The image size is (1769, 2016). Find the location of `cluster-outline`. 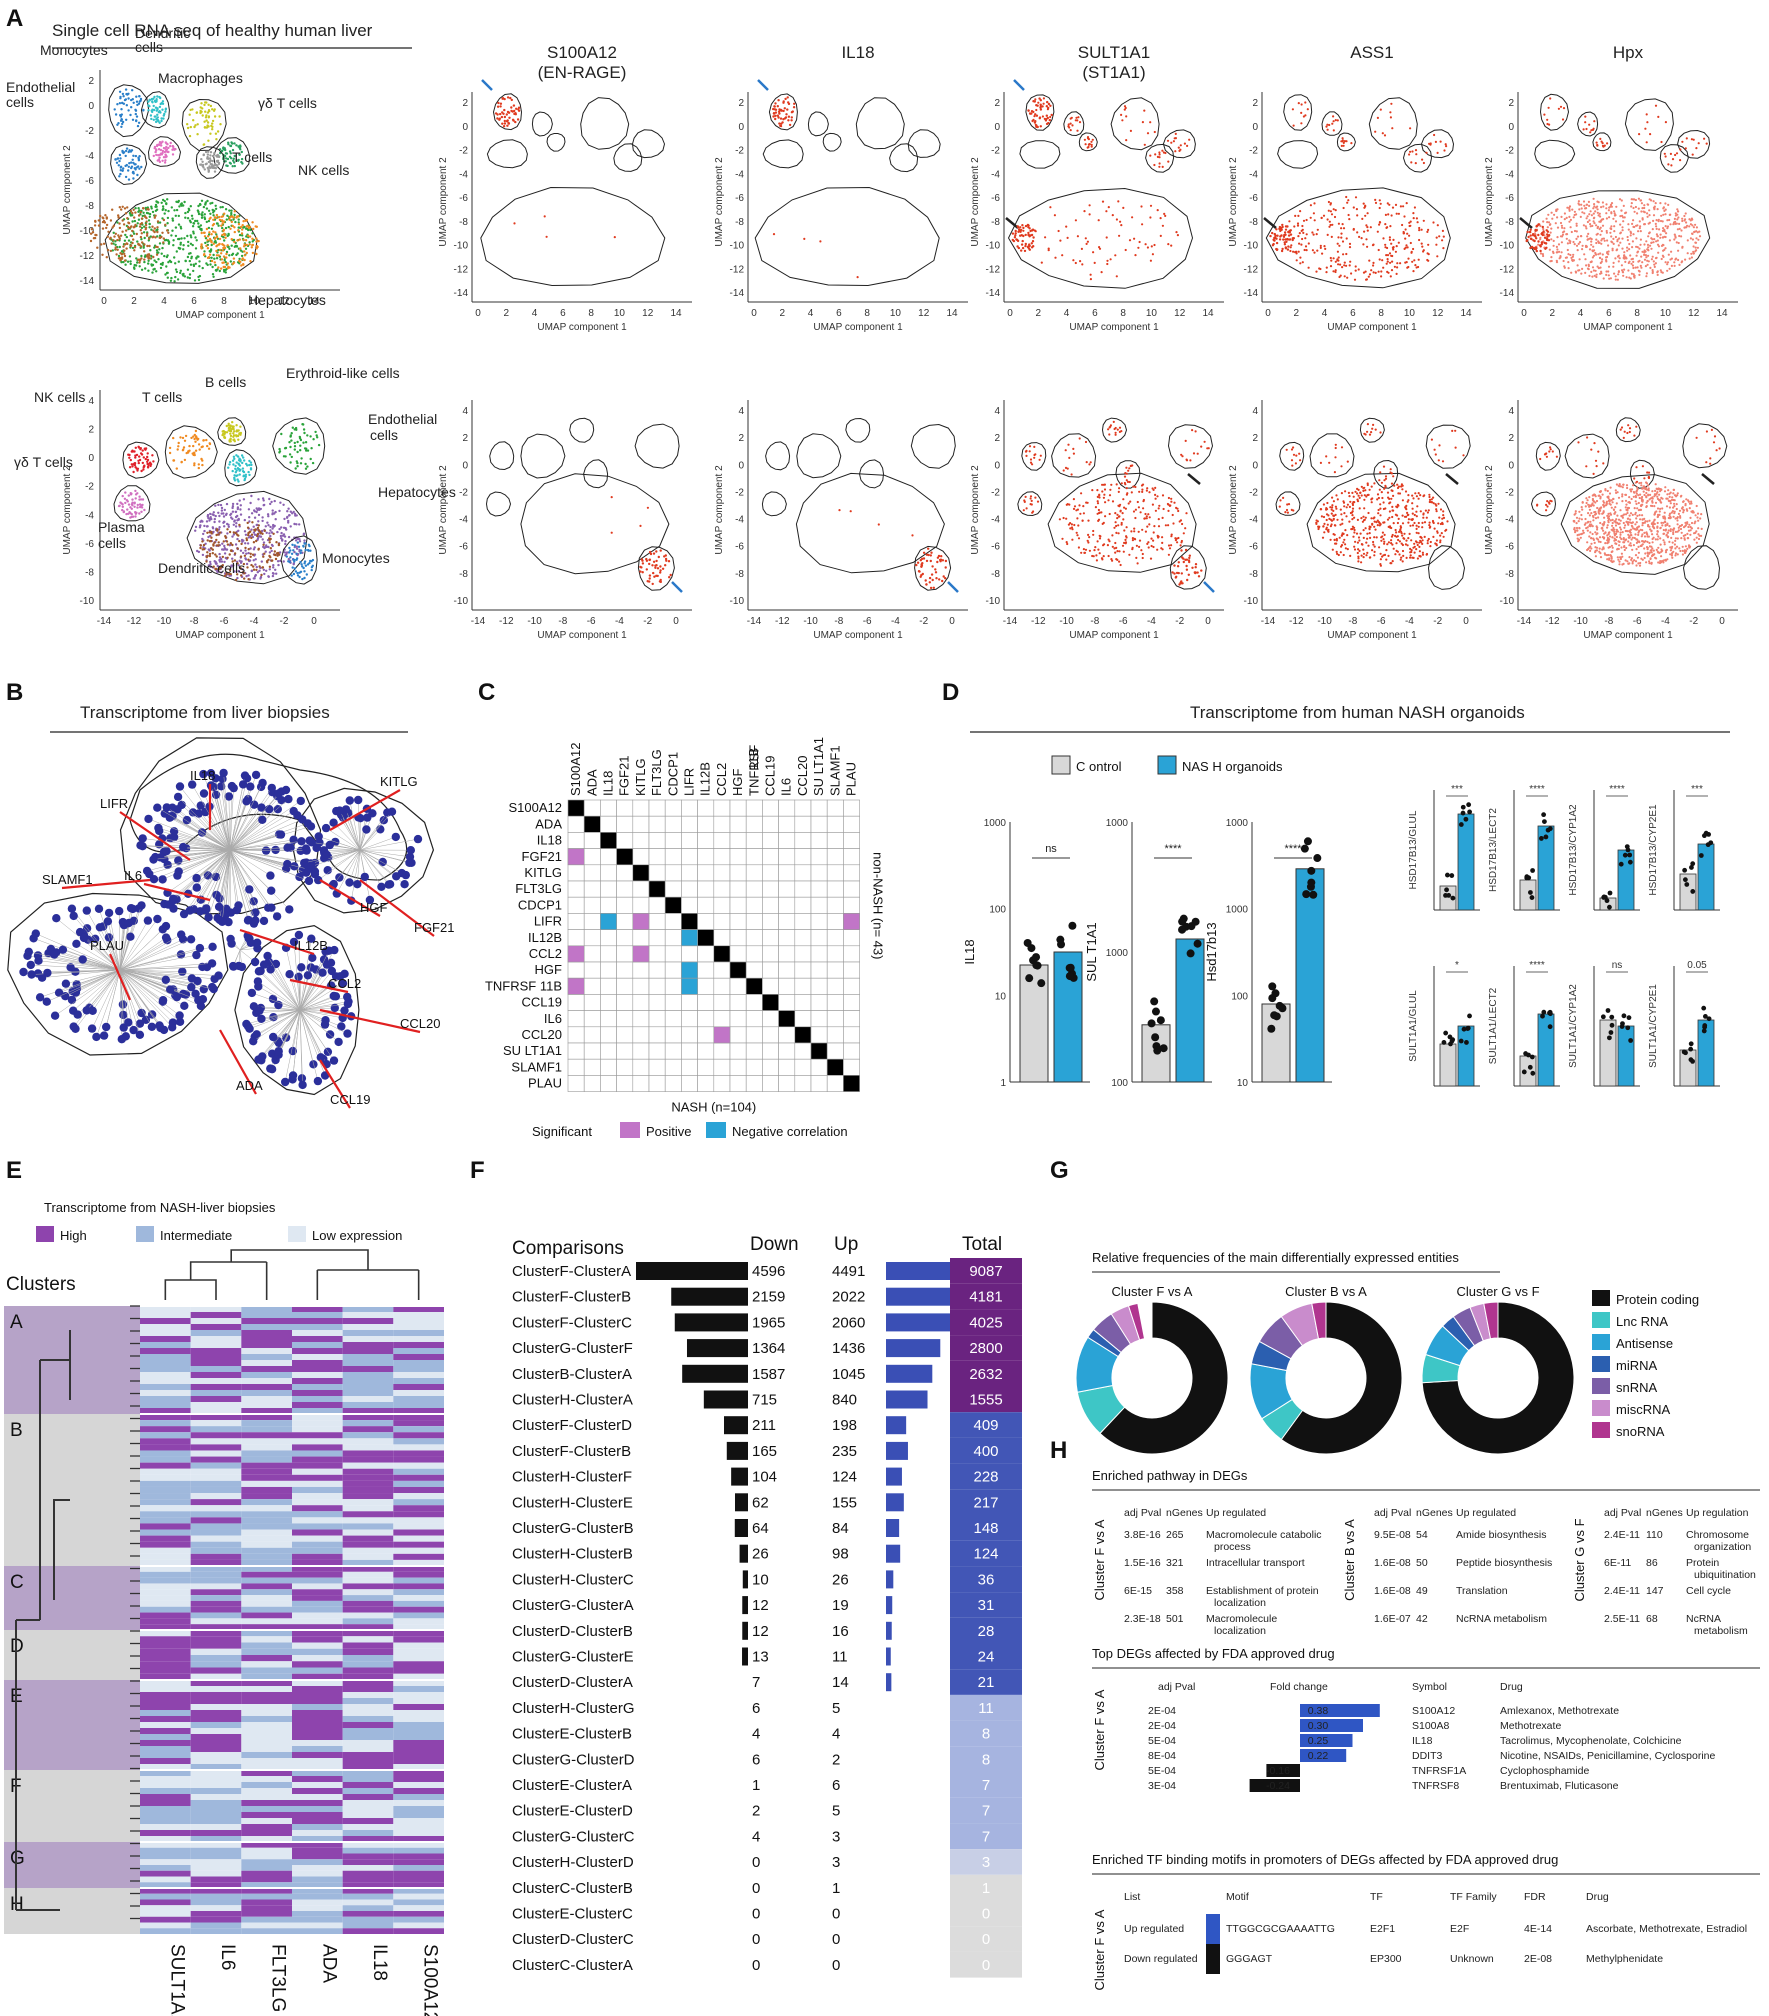

cluster-outline is located at coordinates (1298, 112).